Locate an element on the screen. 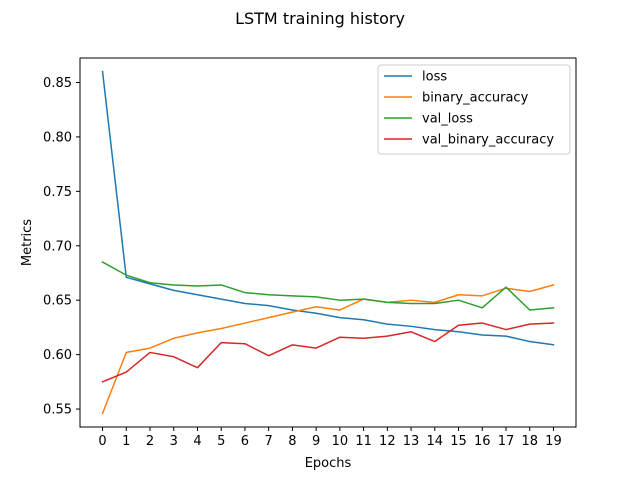  x-tick-label: 7 is located at coordinates (269, 441).